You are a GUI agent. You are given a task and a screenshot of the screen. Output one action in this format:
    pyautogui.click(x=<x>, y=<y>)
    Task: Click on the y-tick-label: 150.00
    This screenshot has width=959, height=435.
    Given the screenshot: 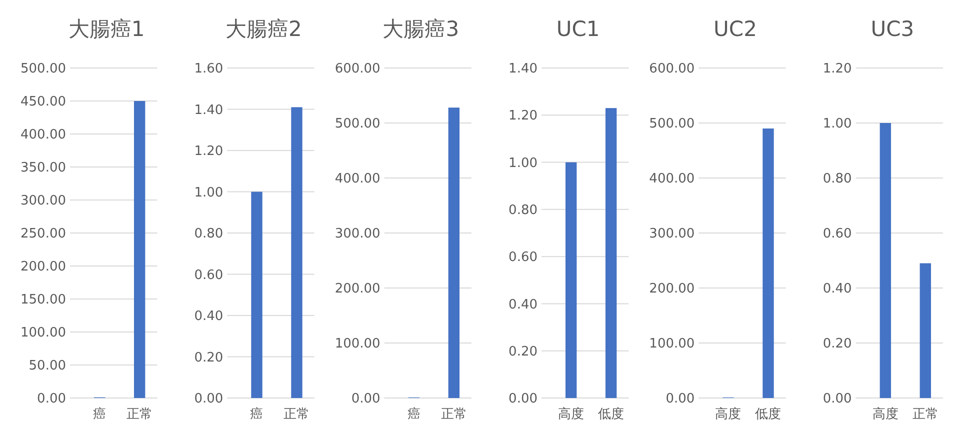 What is the action you would take?
    pyautogui.click(x=43, y=300)
    